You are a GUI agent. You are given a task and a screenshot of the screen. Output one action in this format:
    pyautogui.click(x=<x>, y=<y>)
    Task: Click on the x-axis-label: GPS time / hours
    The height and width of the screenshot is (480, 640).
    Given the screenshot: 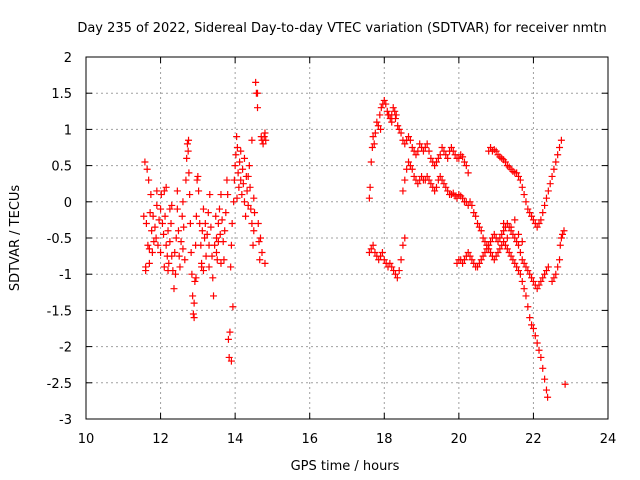 What is the action you would take?
    pyautogui.click(x=345, y=466)
    